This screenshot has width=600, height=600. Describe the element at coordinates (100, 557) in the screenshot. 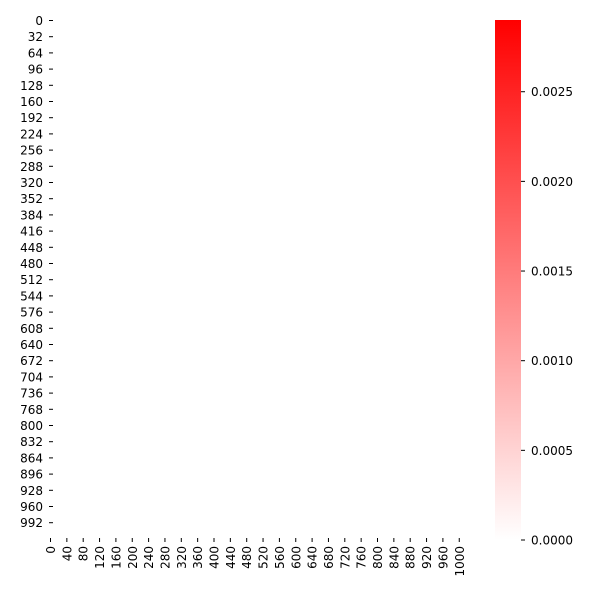

I see `x-tick-label: 120` at that location.